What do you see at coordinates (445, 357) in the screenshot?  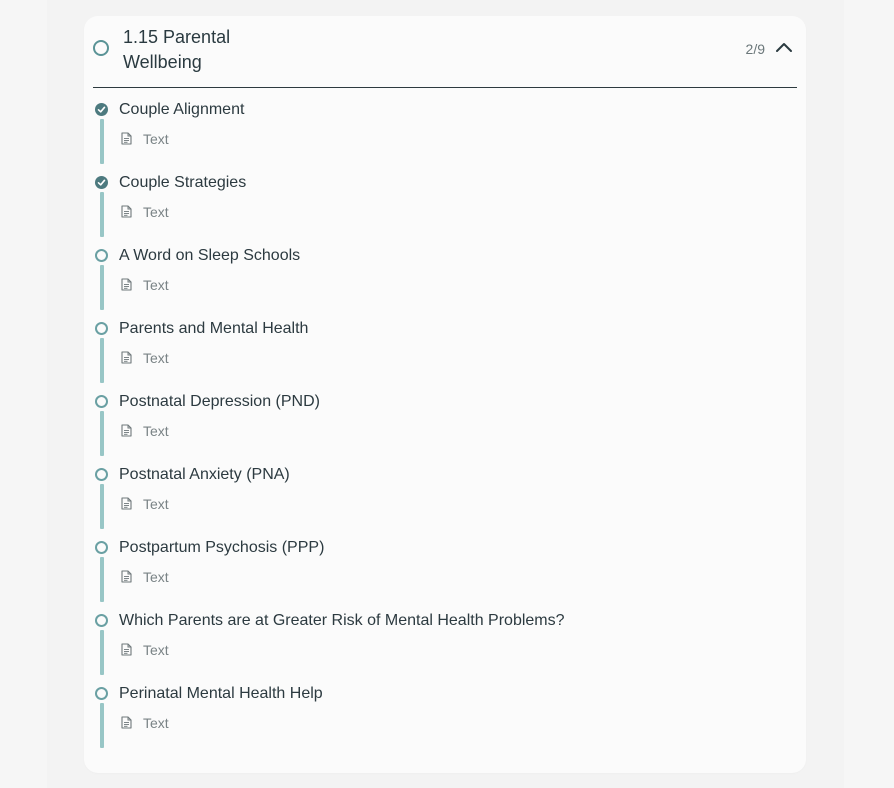 I see `lesson-item: Parents and Mental Health Text` at bounding box center [445, 357].